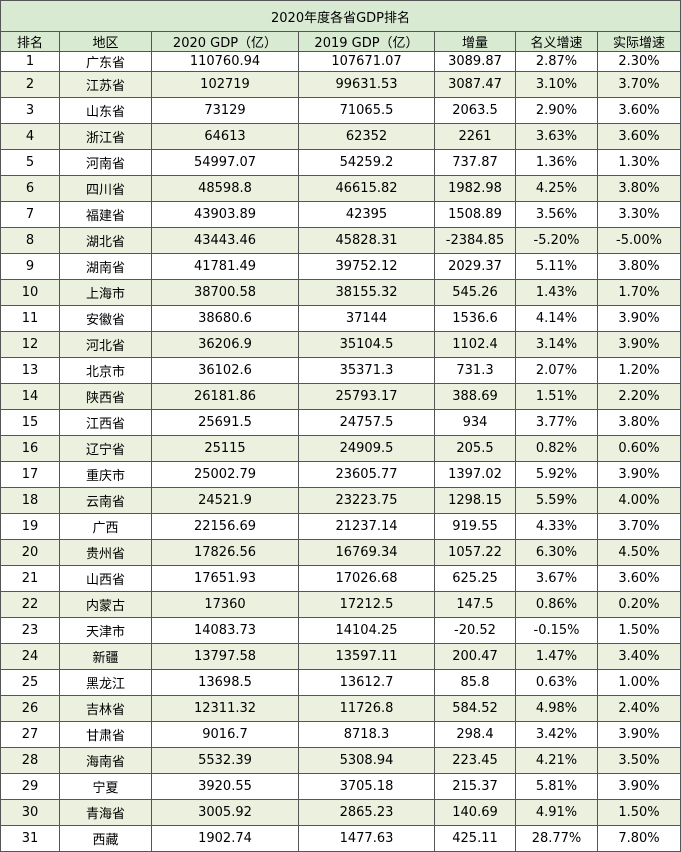 The image size is (681, 852). Describe the element at coordinates (225, 136) in the screenshot. I see `cell-gdp-2020: 64613` at that location.